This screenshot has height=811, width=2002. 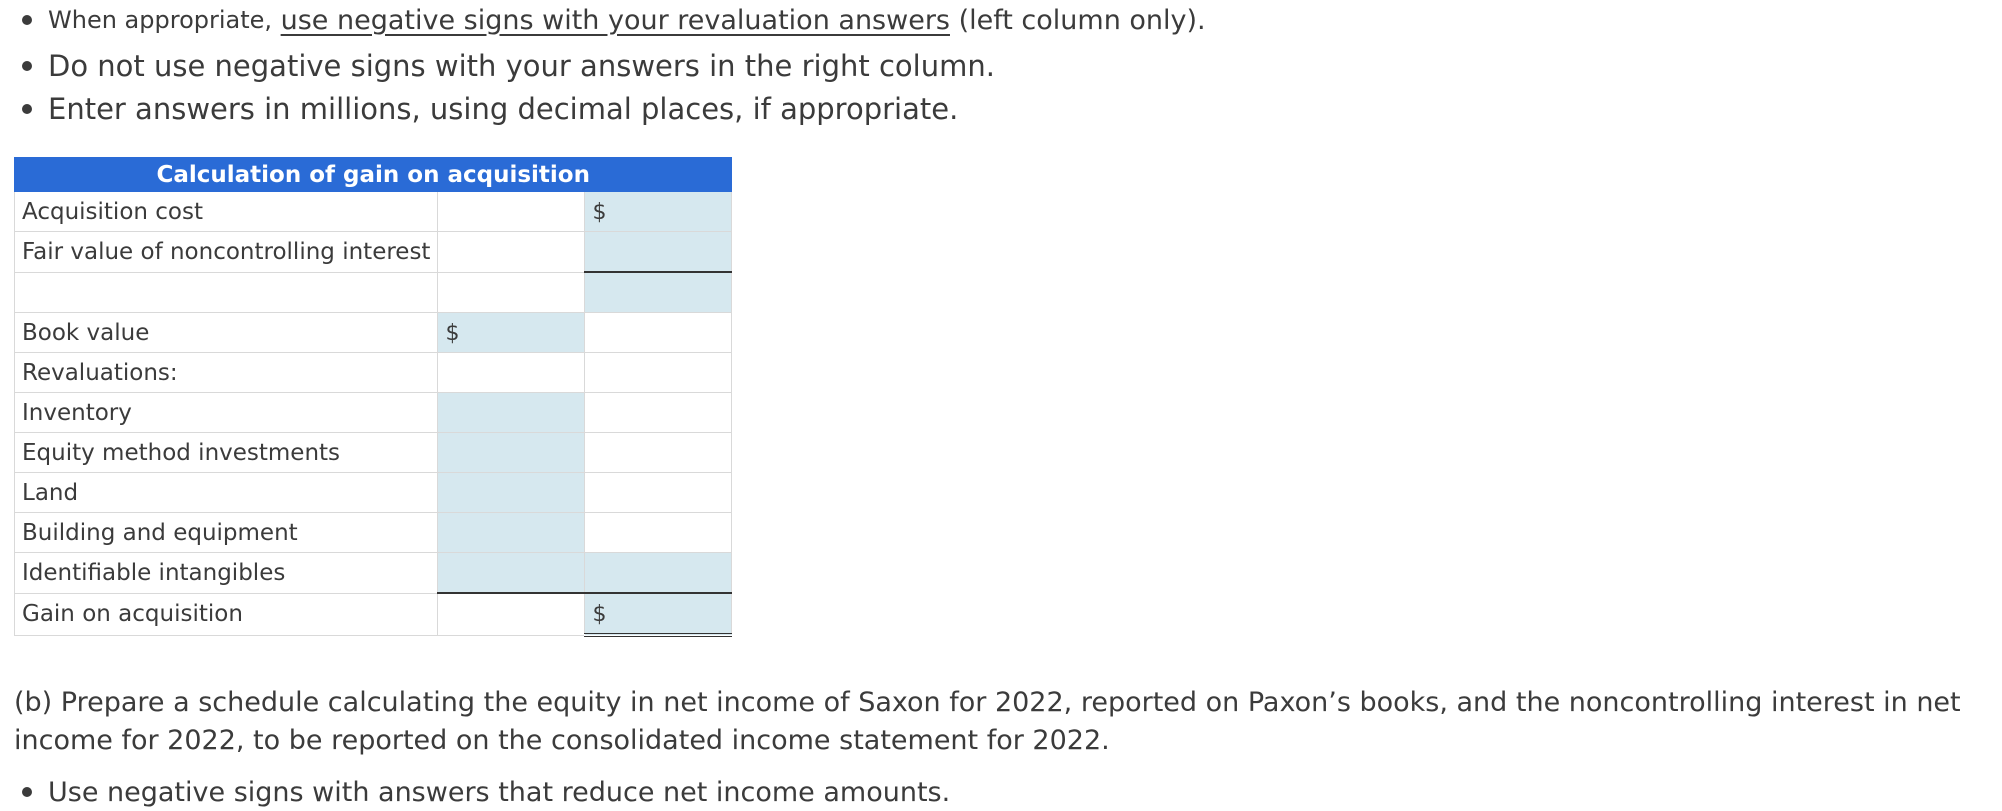 What do you see at coordinates (1082, 20) in the screenshot?
I see `instruction-suffix: (left column only).` at bounding box center [1082, 20].